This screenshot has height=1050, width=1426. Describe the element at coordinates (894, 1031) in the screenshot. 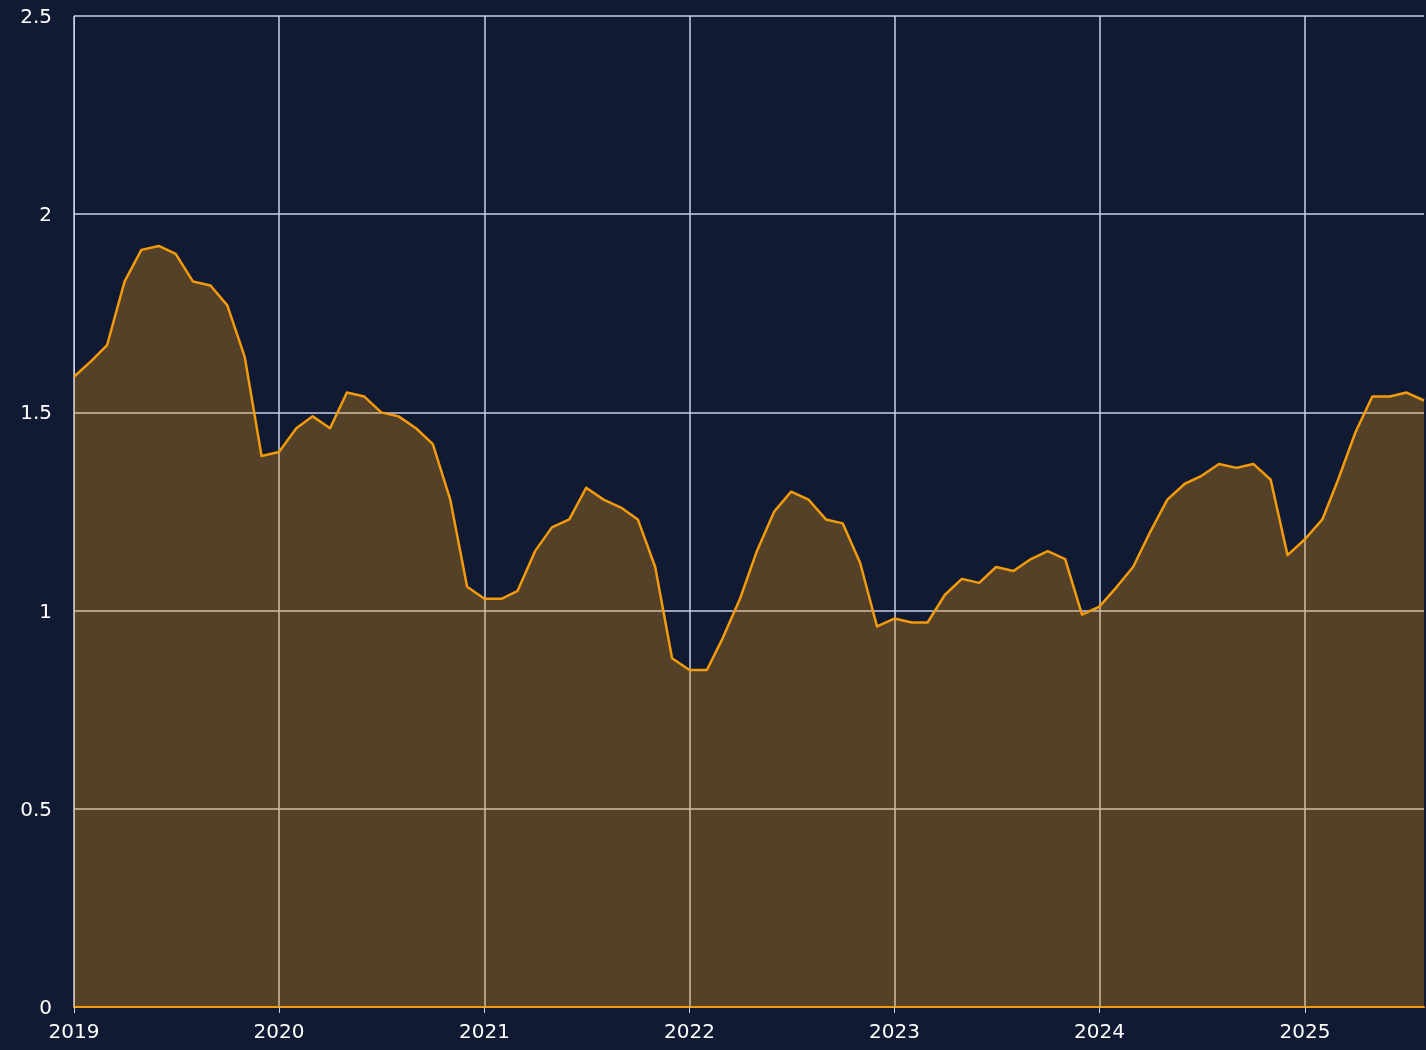

I see `x-tick-label: 2023` at that location.